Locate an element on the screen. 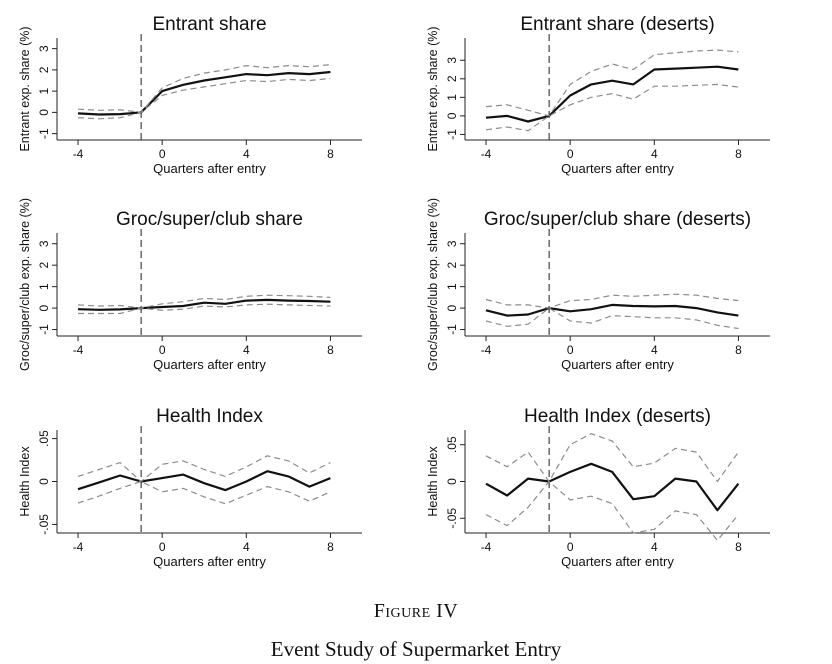 This screenshot has height=664, width=832. chart-title: Entrant share is located at coordinates (209, 24).